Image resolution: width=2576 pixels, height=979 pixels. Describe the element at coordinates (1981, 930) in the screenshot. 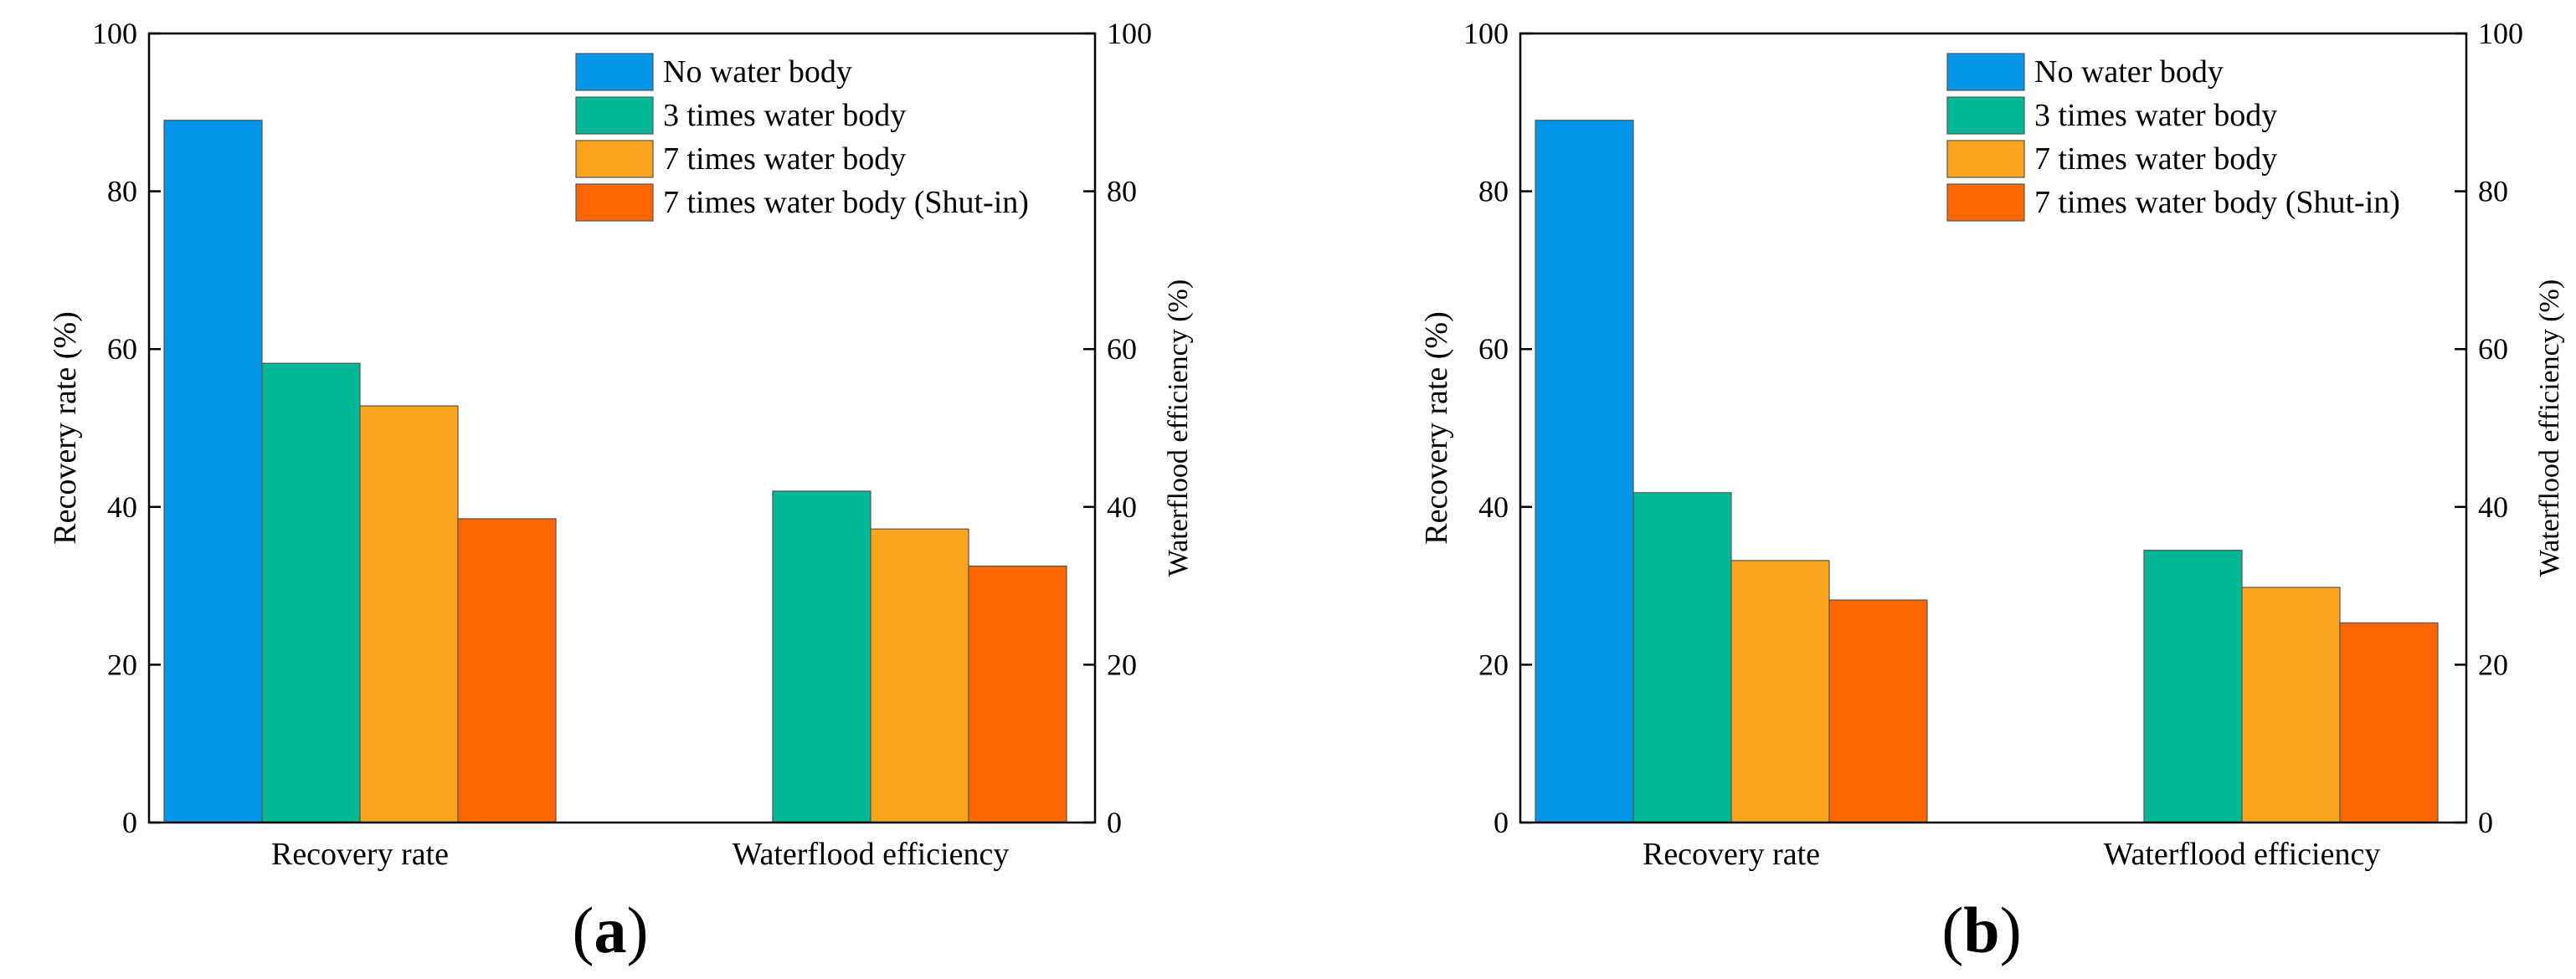

I see `panel-label: (b)` at that location.